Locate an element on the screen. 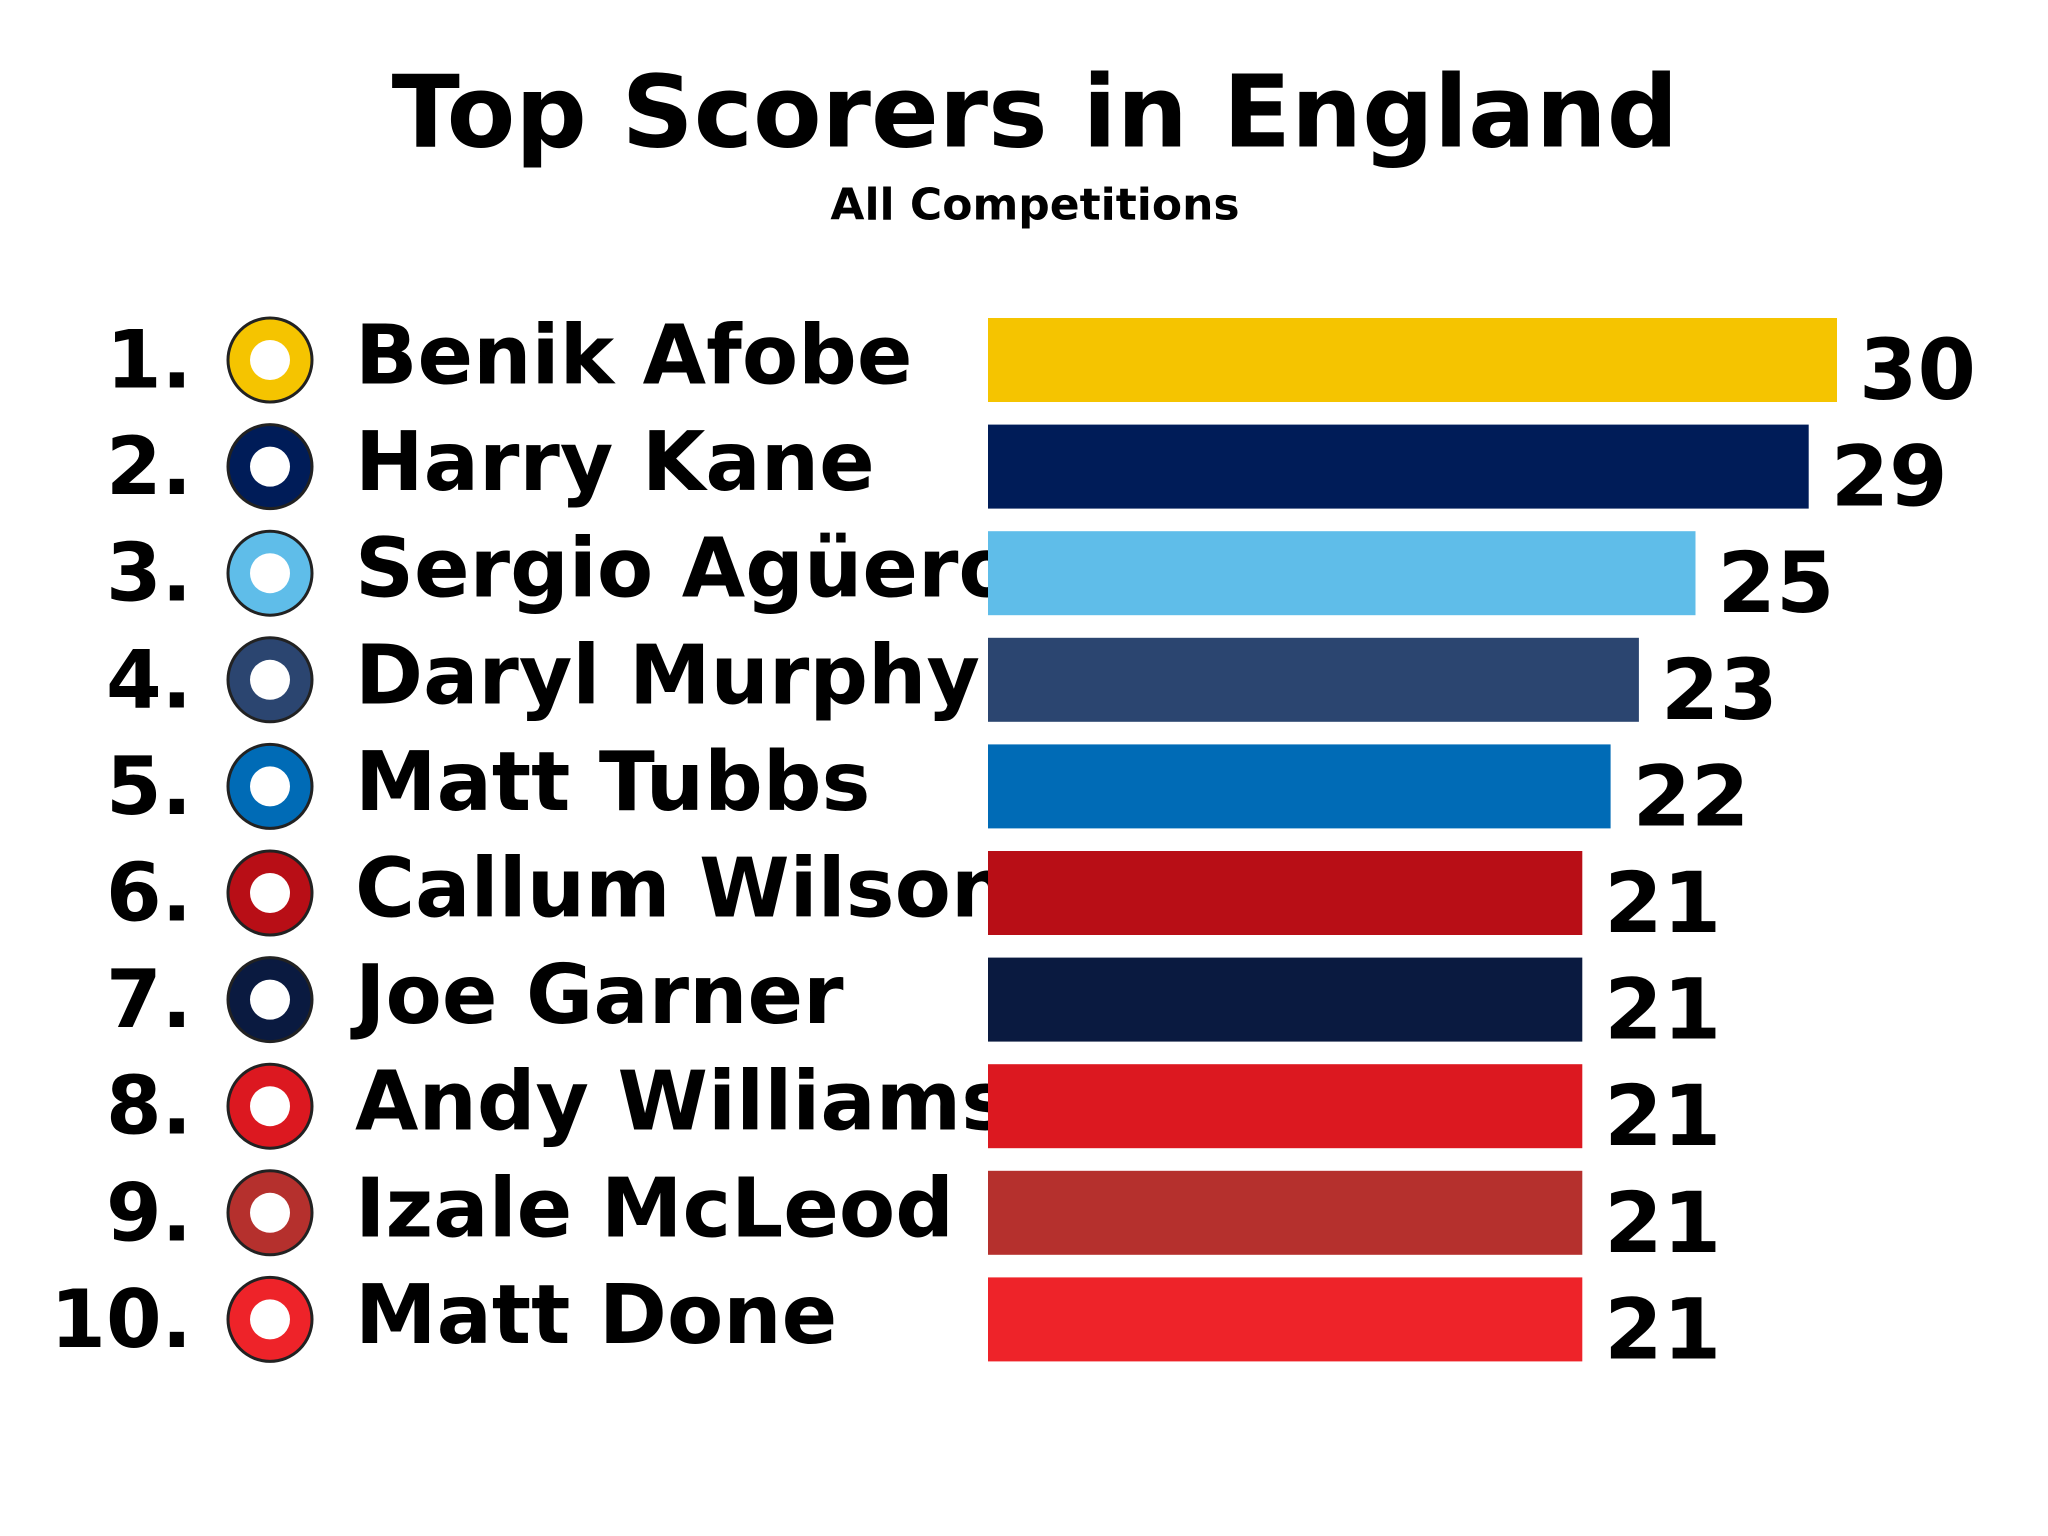 The width and height of the screenshot is (2048, 1536). player-name: Callum Wilson is located at coordinates (682, 889).